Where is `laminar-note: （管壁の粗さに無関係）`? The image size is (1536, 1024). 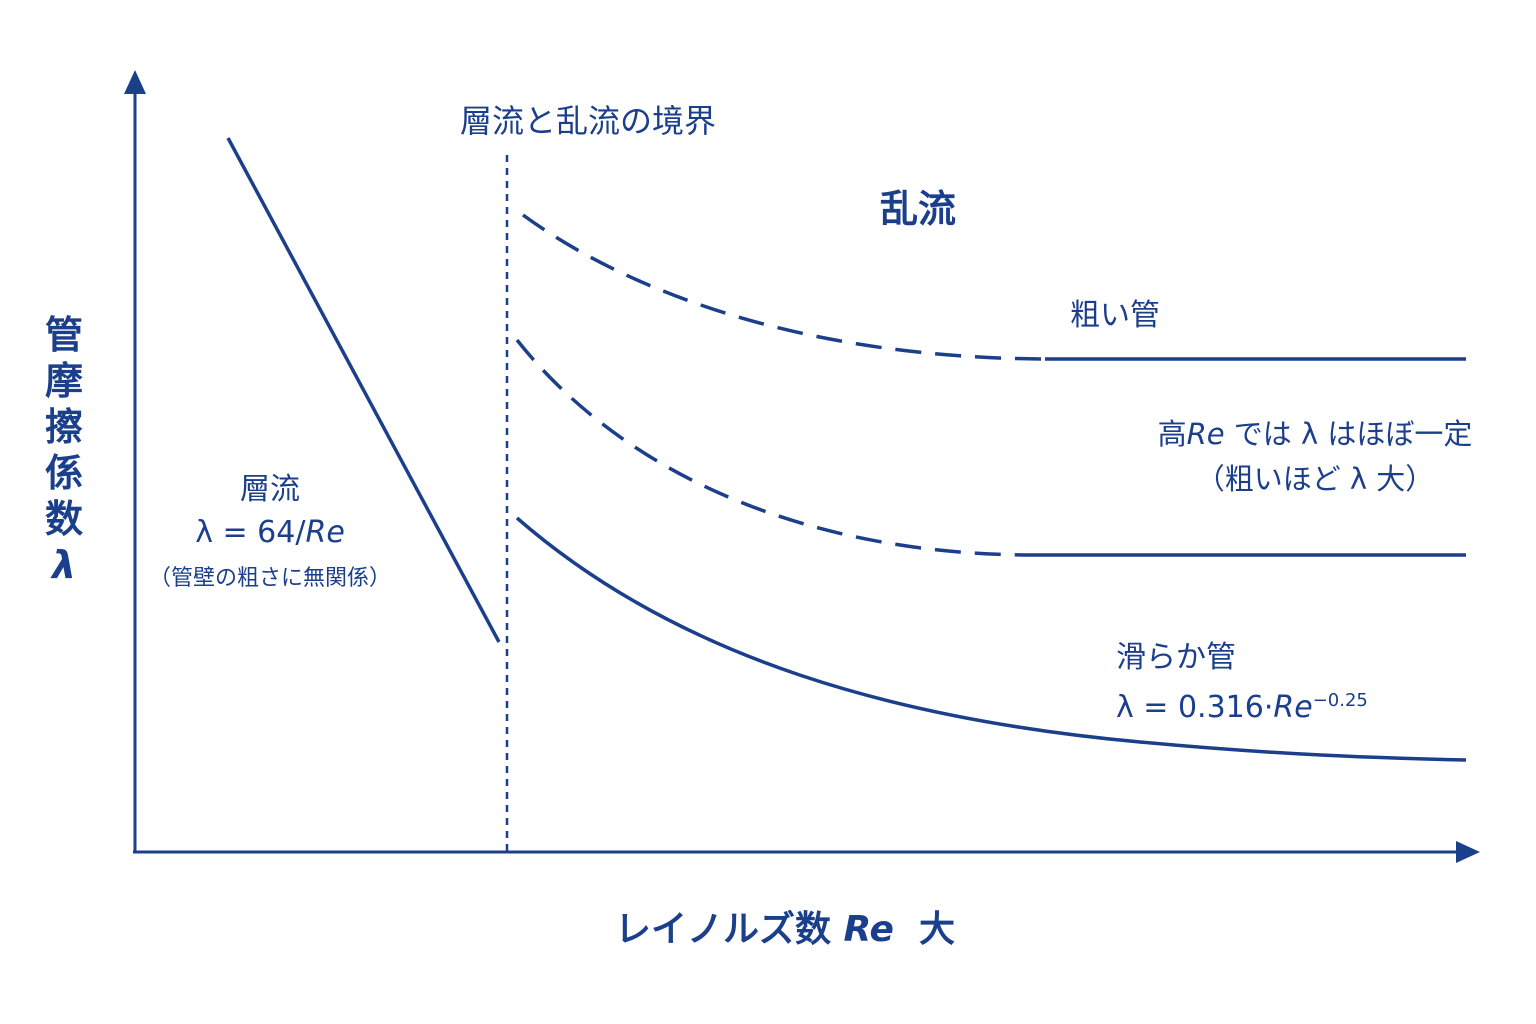 laminar-note: （管壁の粗さに無関係） is located at coordinates (269, 578).